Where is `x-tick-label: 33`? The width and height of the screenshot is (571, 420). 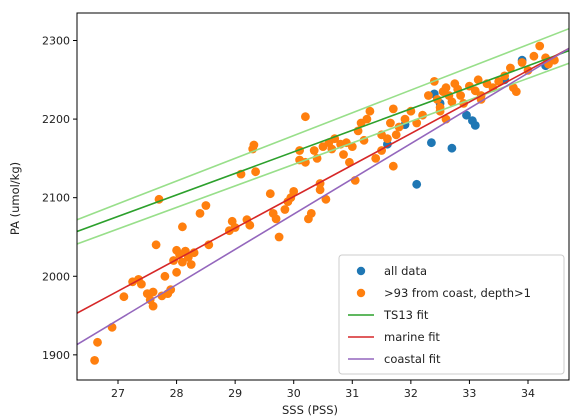 x-tick-label: 33 is located at coordinates (469, 393).